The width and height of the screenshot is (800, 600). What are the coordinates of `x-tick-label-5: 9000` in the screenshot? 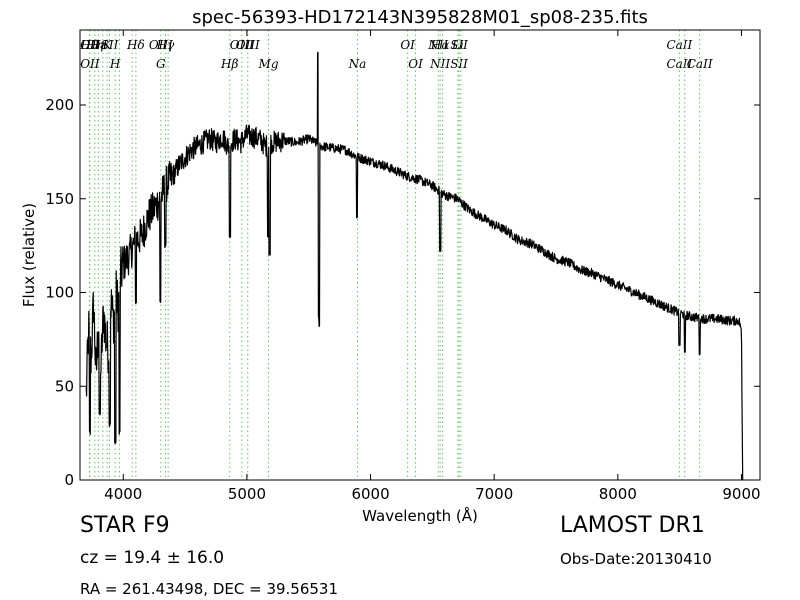 It's located at (741, 494).